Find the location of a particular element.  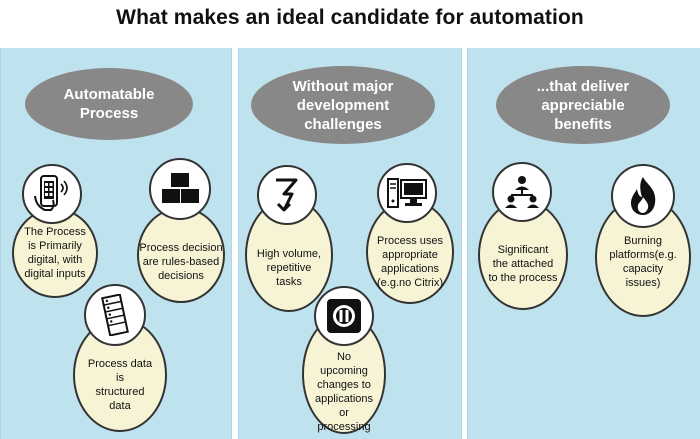

column-2-heading: Without major development challenges is located at coordinates (343, 105).